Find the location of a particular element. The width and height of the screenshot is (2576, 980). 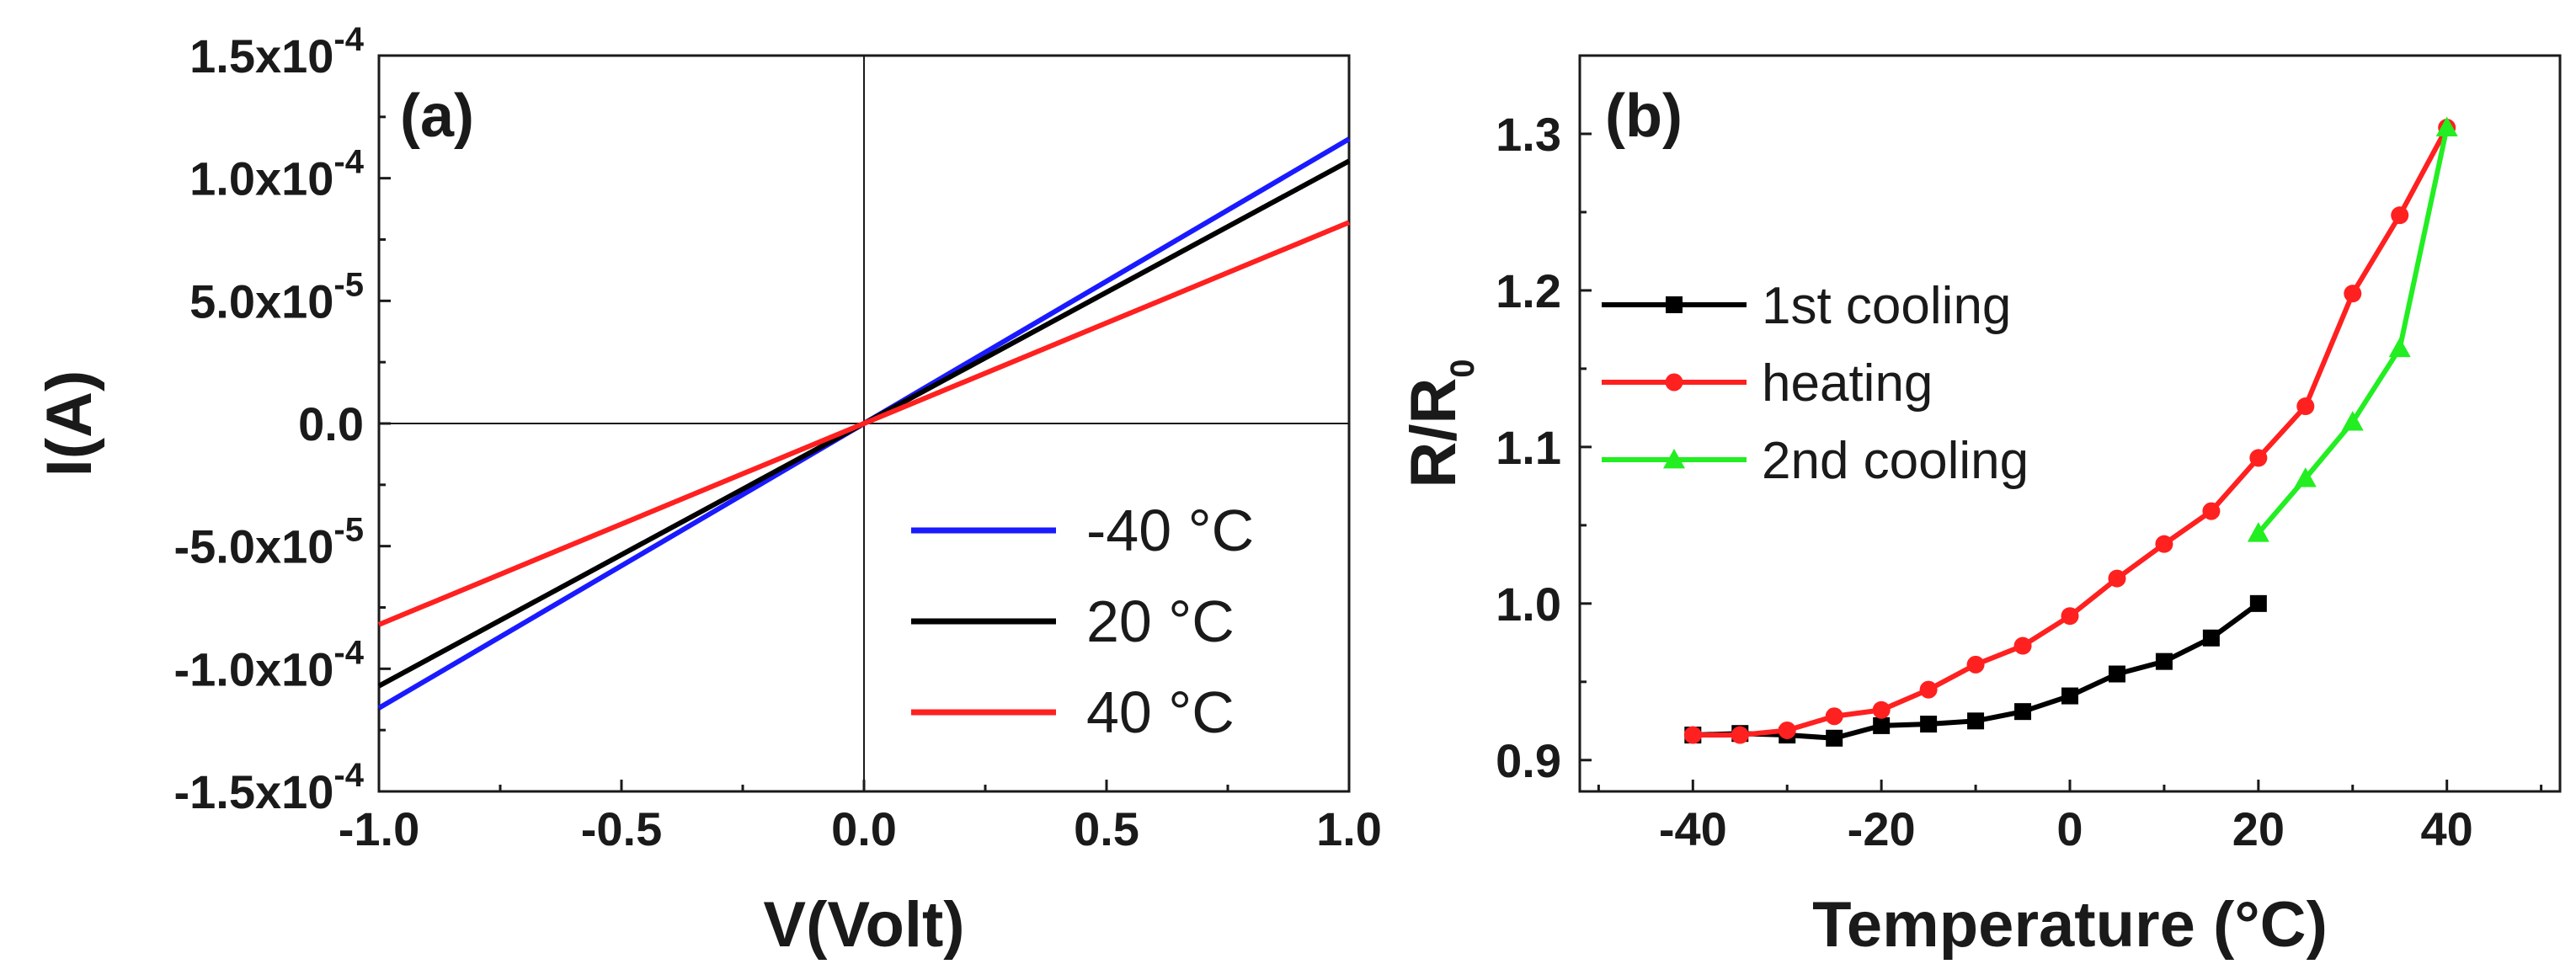

panel-label-a: (a) is located at coordinates (437, 116).